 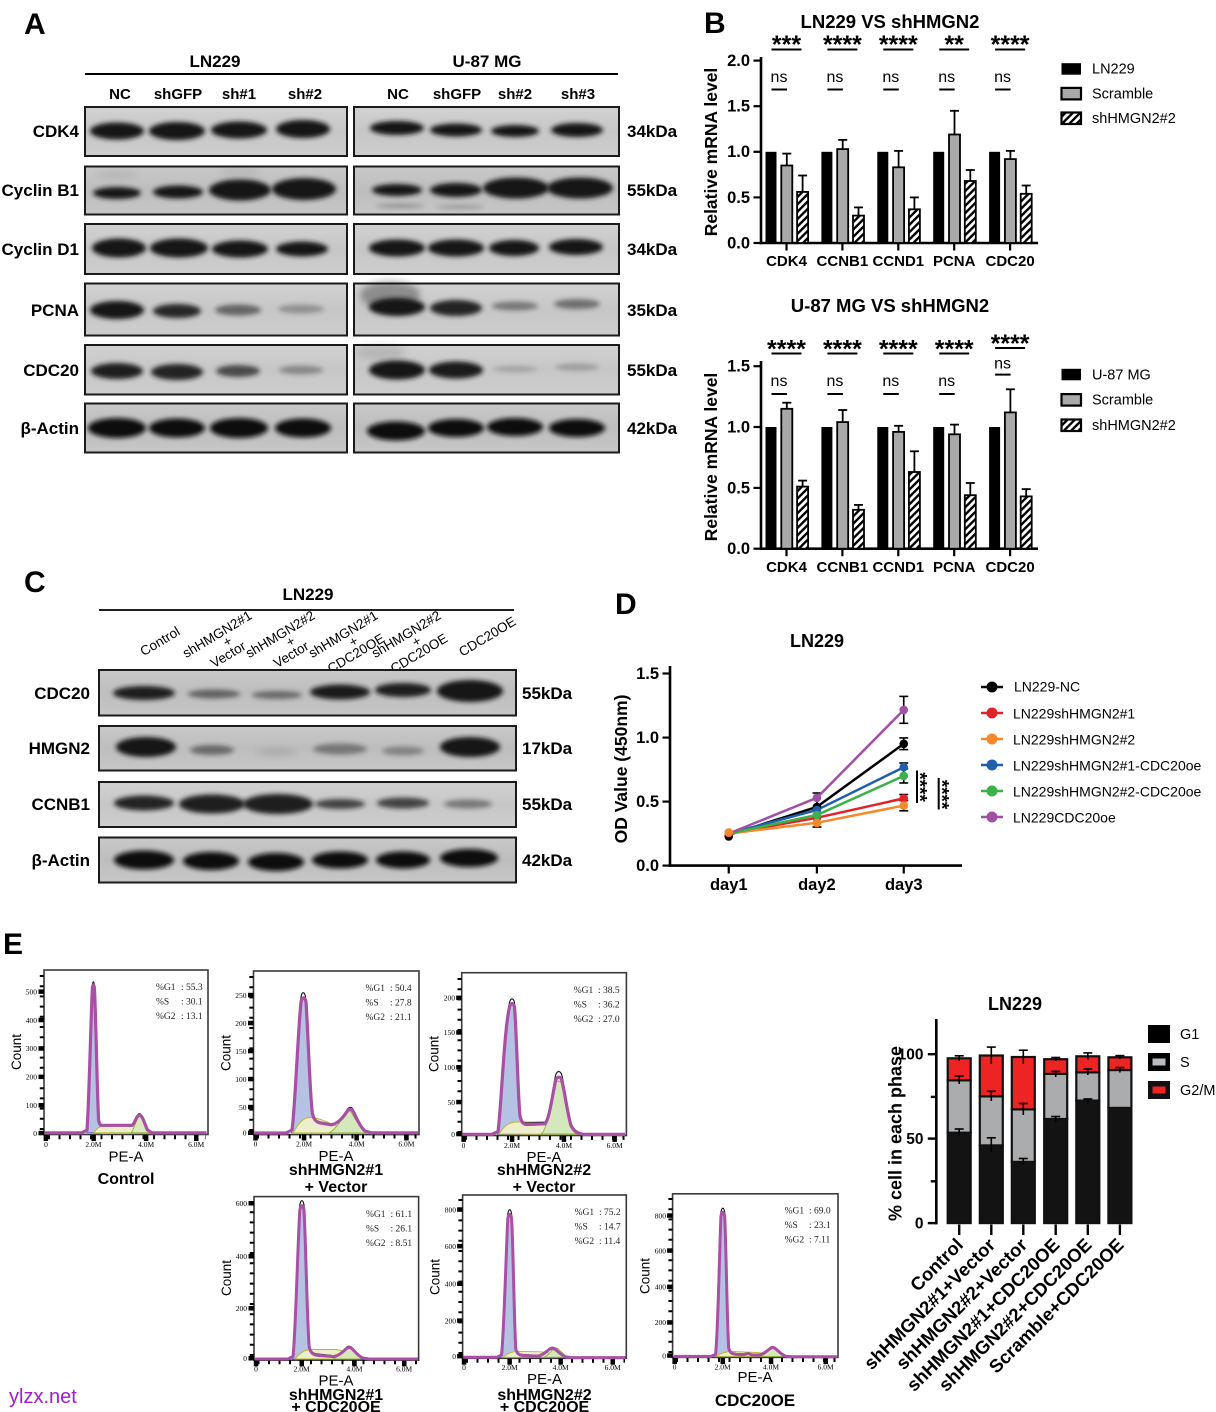 I want to click on svg-text: Scramble, so click(x=1122, y=401).